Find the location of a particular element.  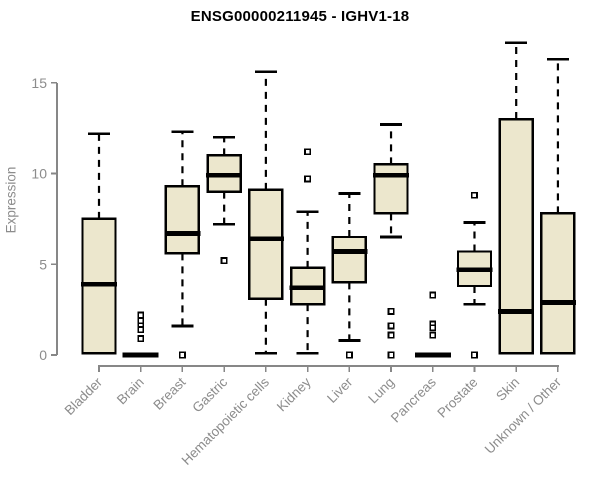

boxplot-liver is located at coordinates (349, 275).